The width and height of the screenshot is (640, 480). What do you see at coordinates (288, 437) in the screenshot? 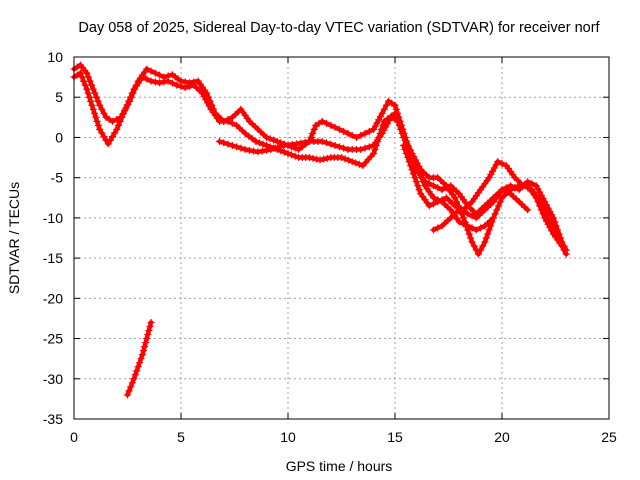
I see `x-tick-label: 10` at bounding box center [288, 437].